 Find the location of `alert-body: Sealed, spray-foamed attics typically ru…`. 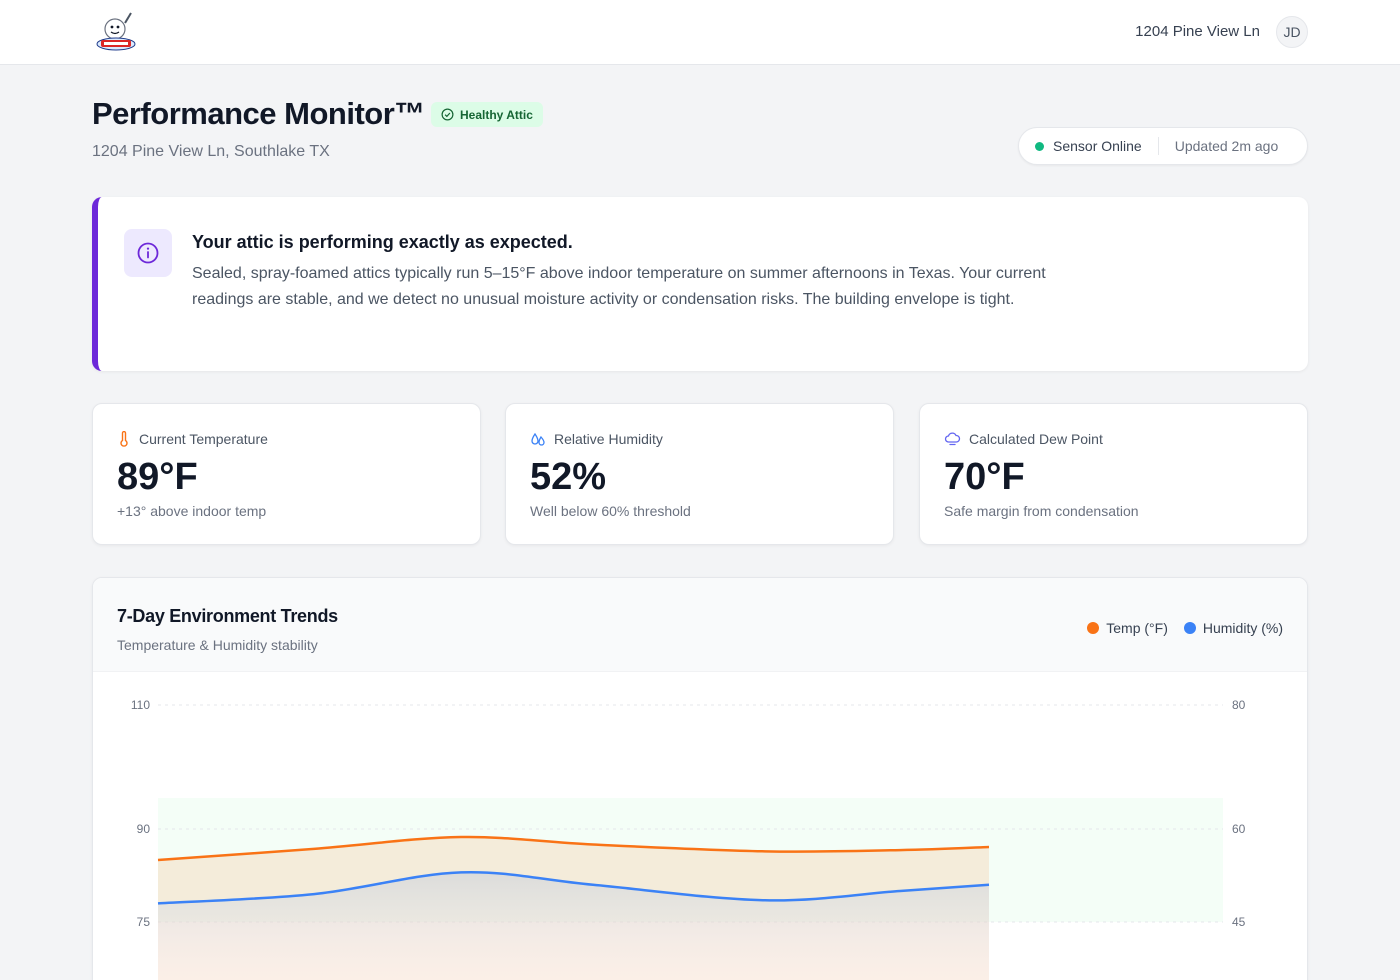

alert-body: Sealed, spray-foamed attics typically ru… is located at coordinates (619, 286).